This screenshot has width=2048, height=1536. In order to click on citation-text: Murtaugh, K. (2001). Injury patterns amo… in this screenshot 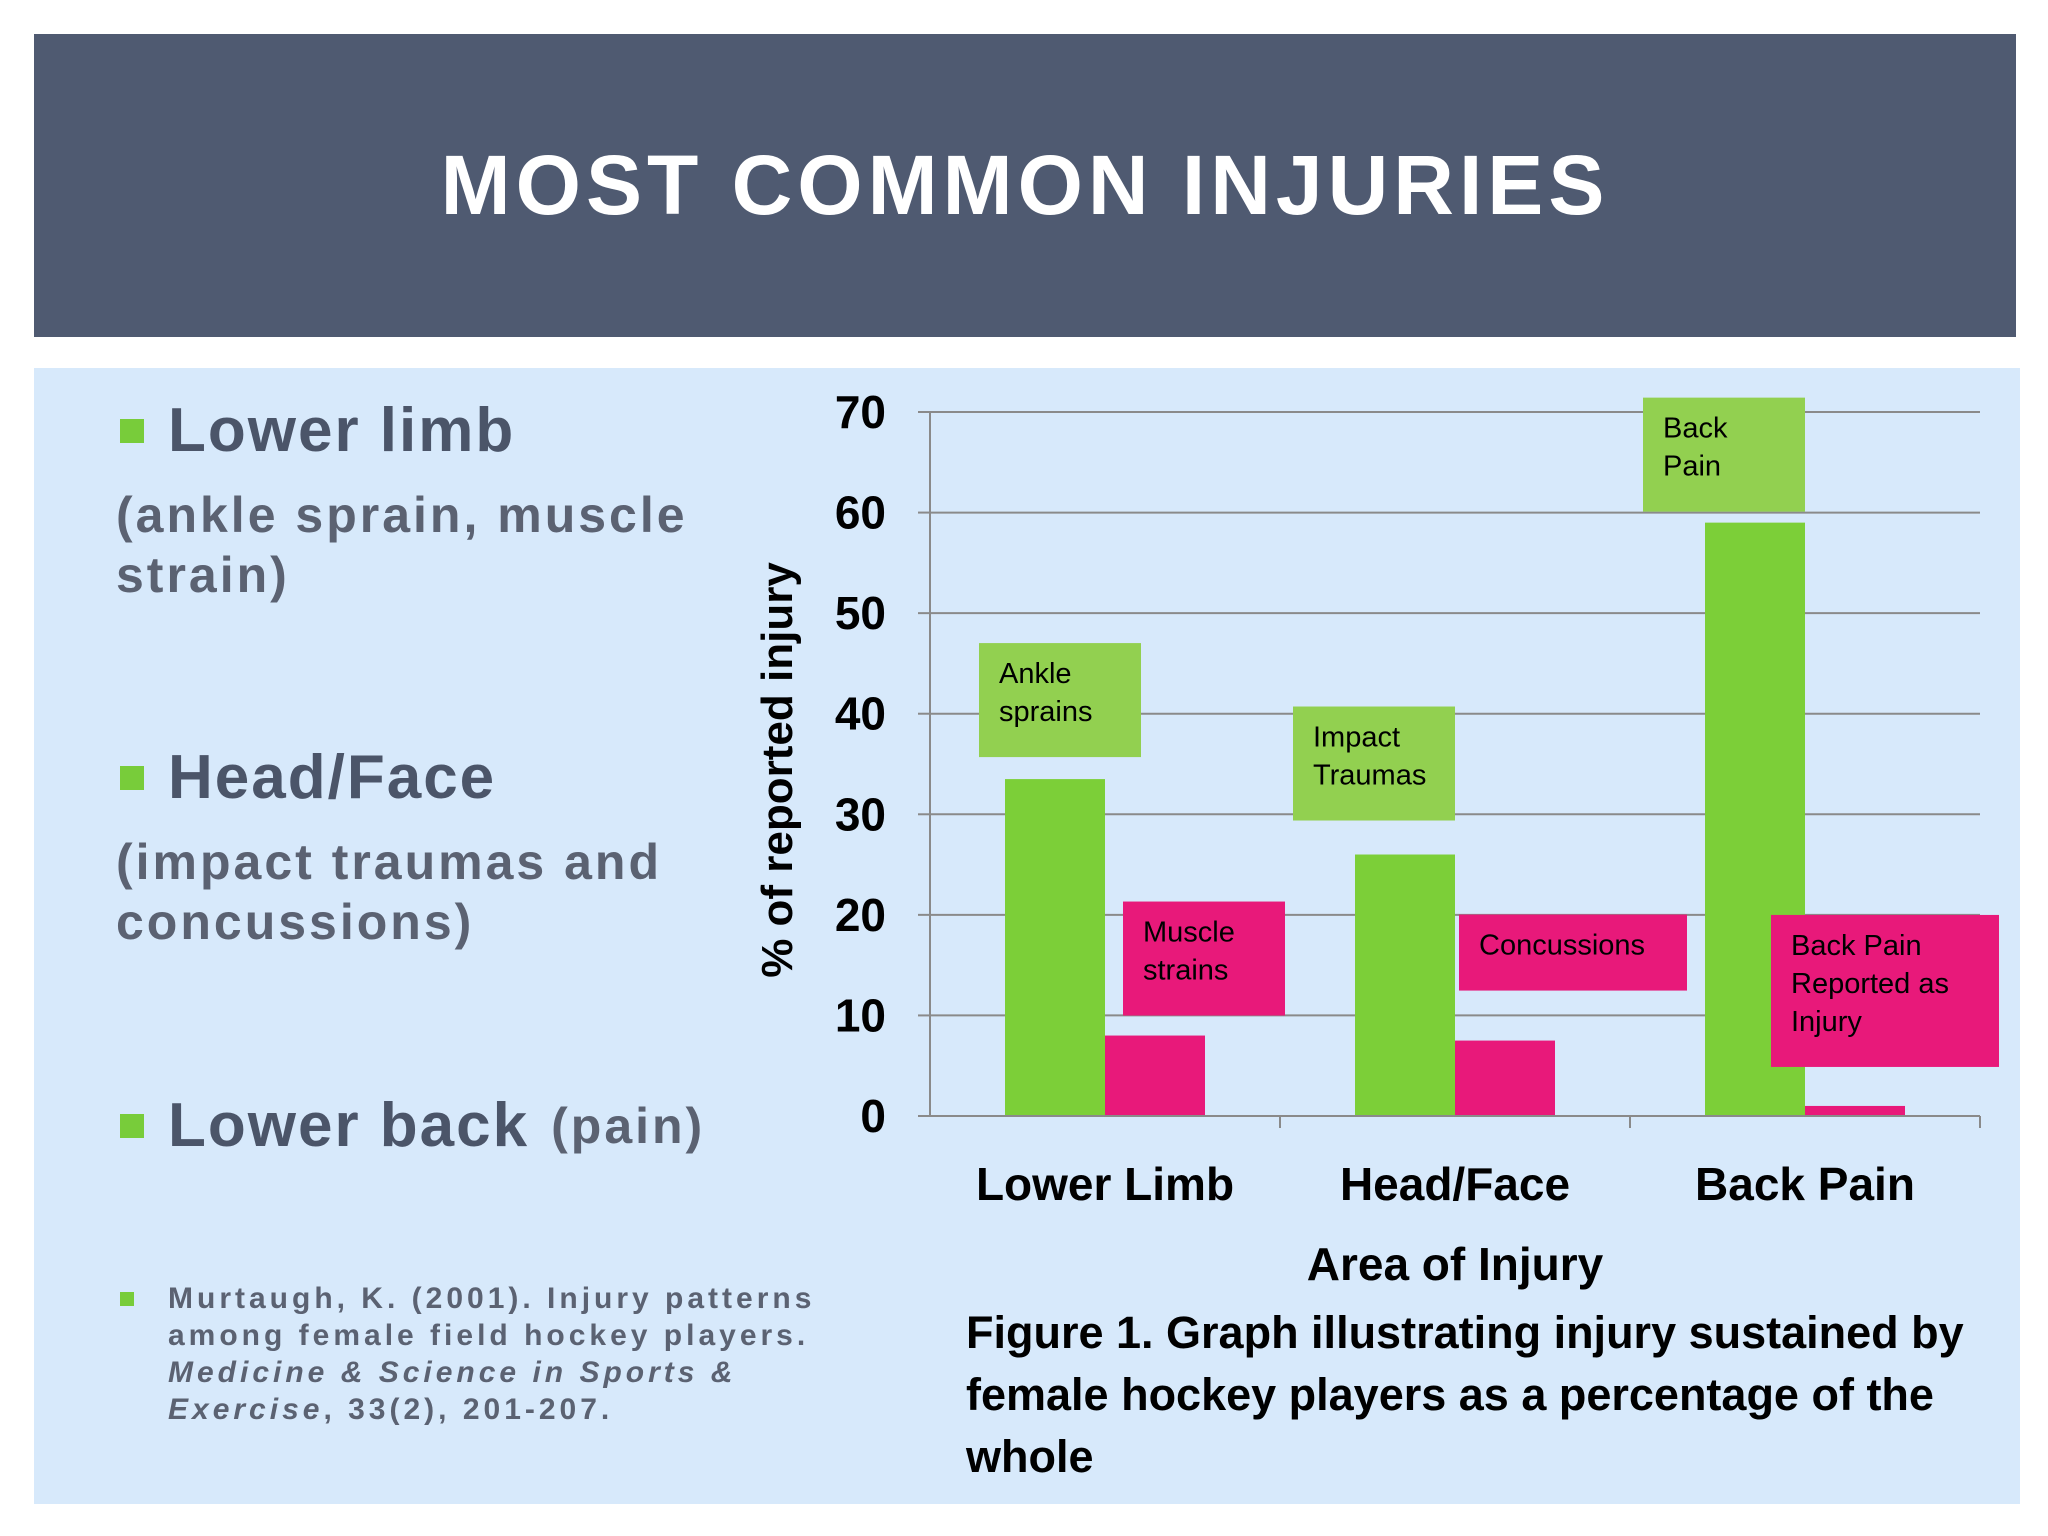, I will do `click(492, 1317)`.